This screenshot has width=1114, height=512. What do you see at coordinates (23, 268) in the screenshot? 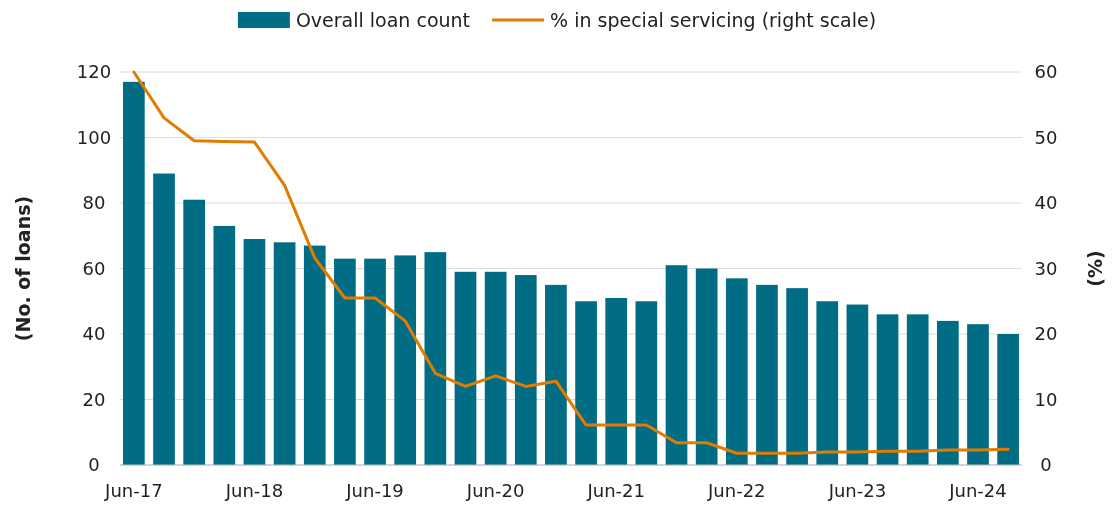
I see `y-axis-title: (No. of loans)` at bounding box center [23, 268].